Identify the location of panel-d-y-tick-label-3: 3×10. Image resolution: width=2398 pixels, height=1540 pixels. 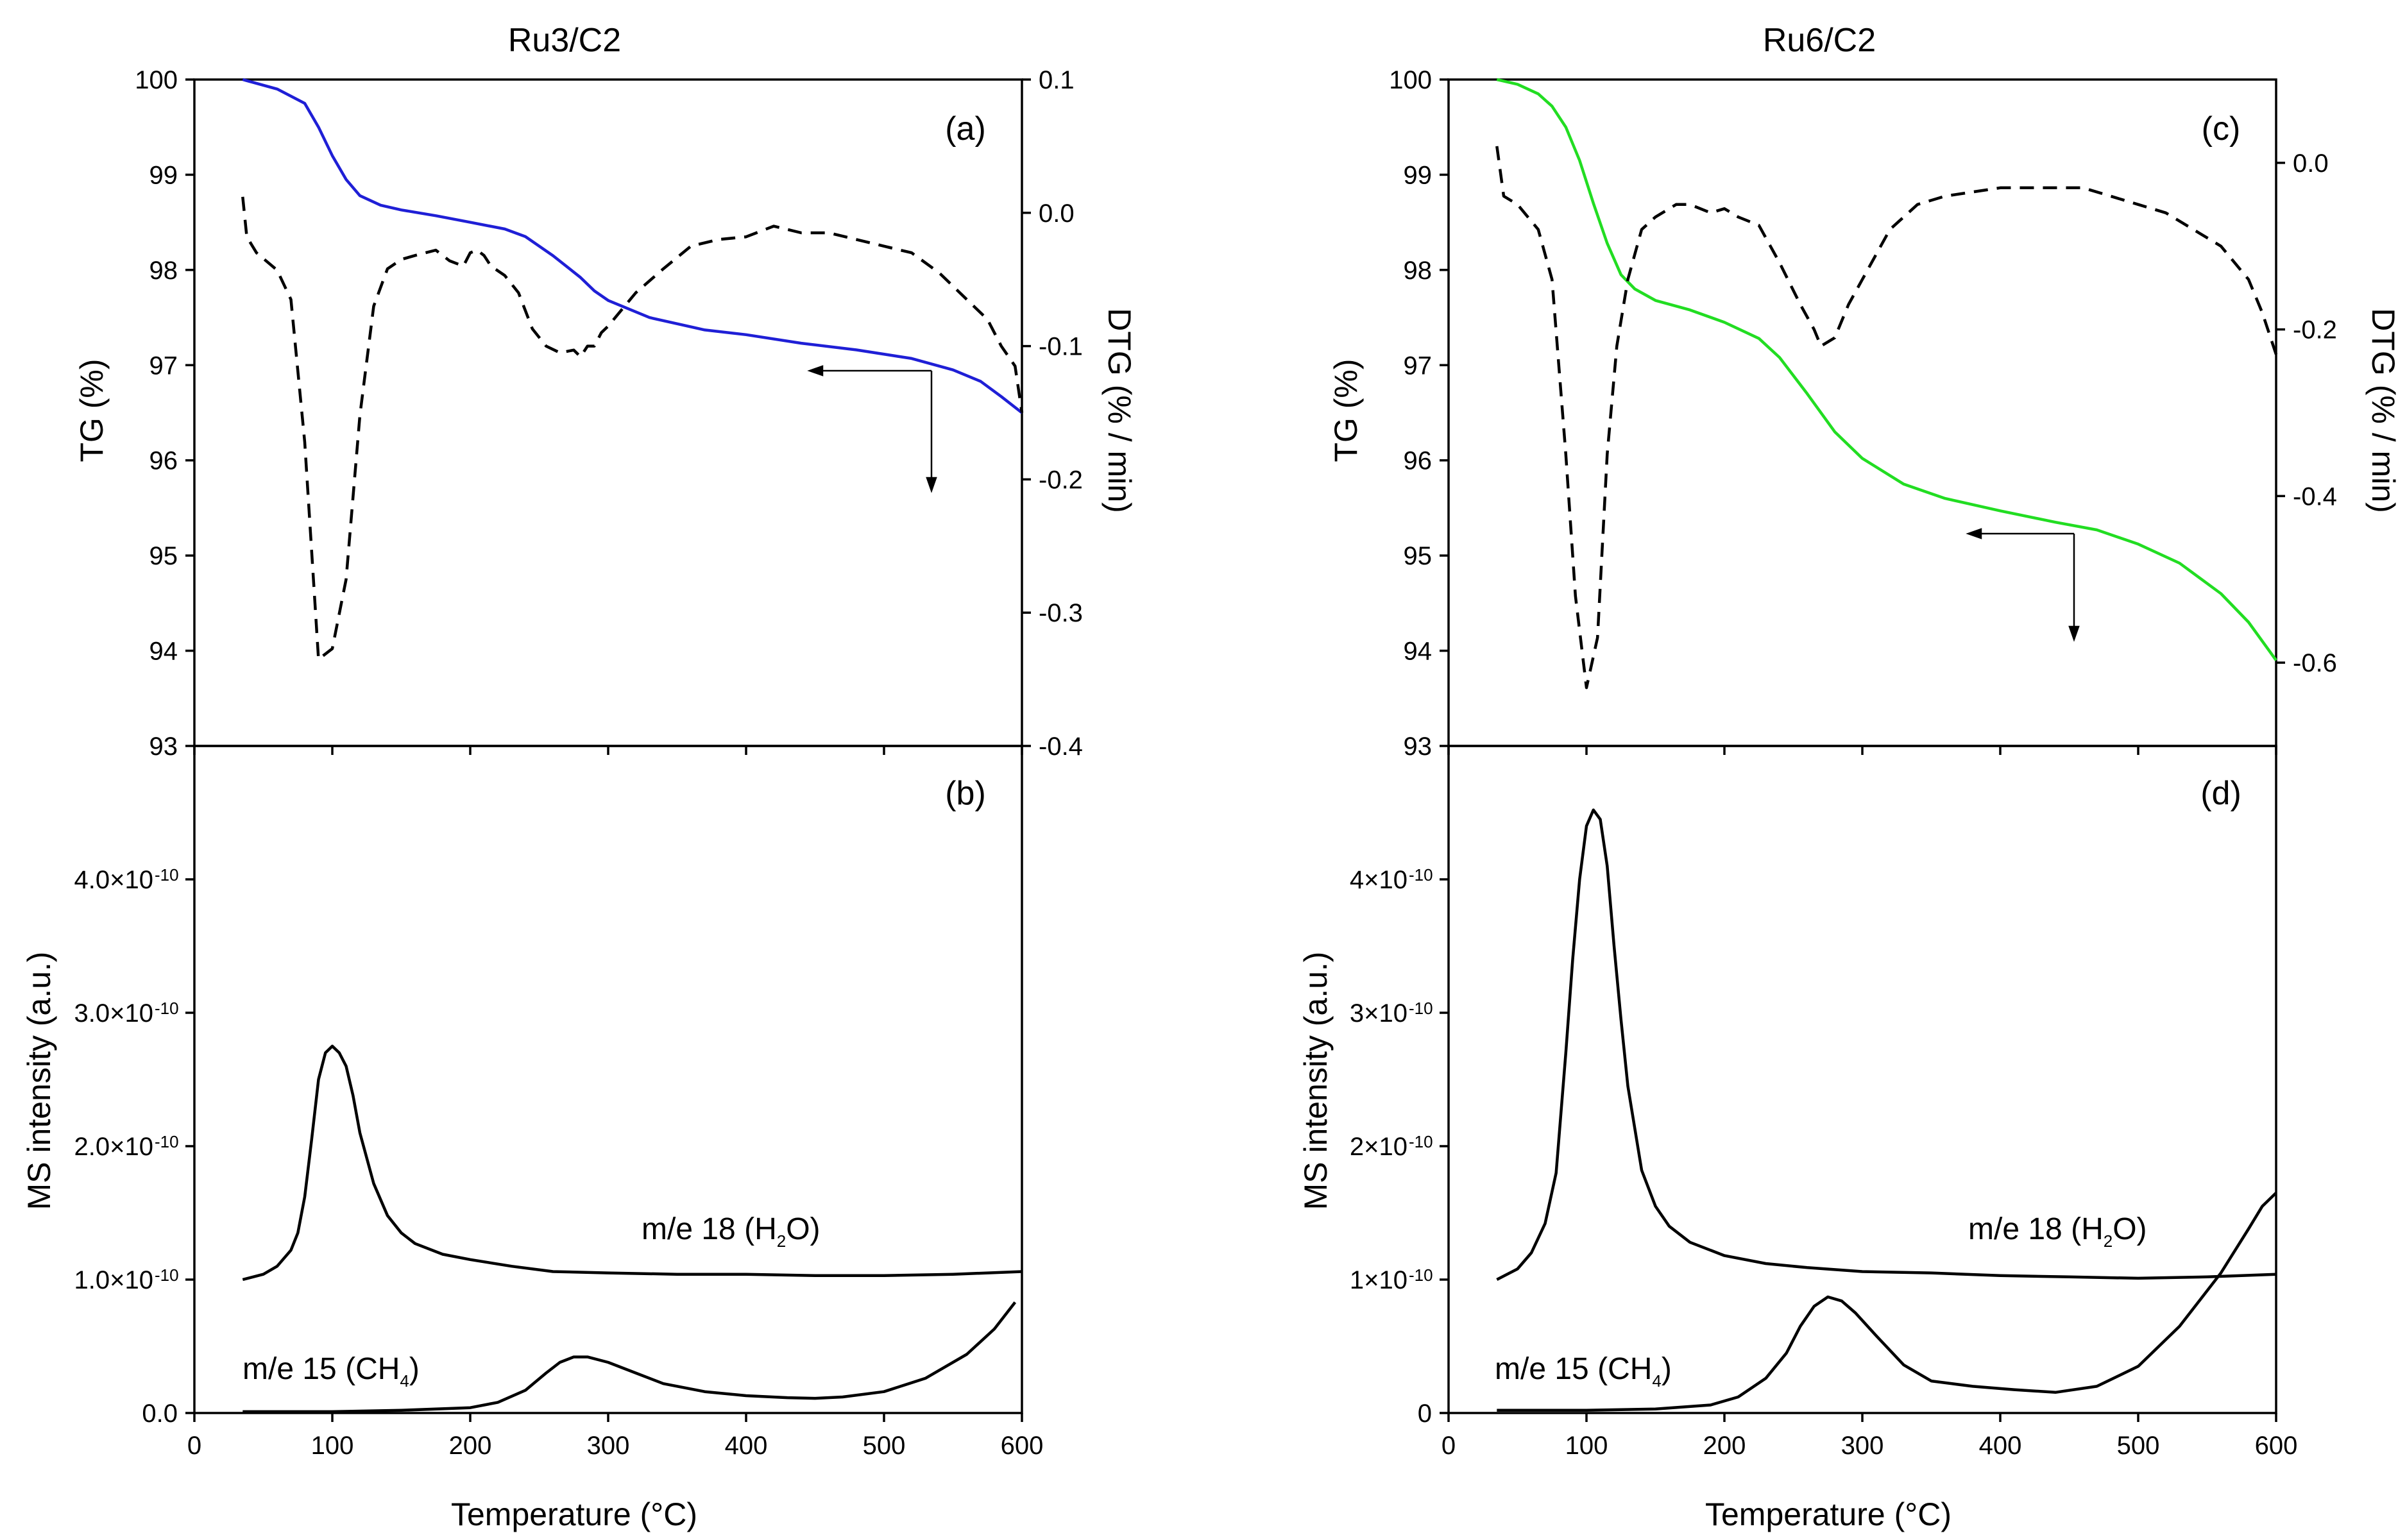
(1378, 1013).